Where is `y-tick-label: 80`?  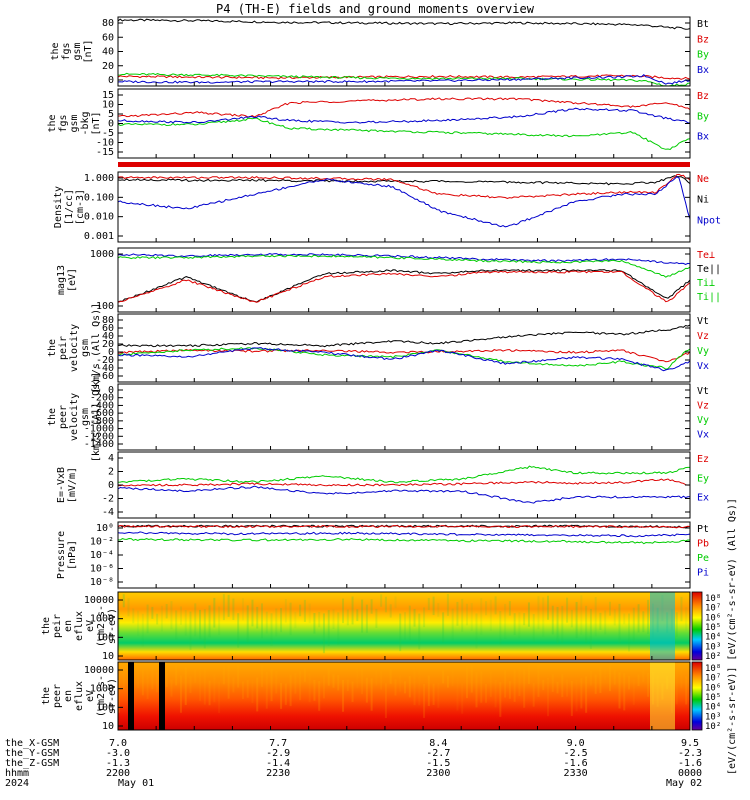
y-tick-label: 80 is located at coordinates (108, 23).